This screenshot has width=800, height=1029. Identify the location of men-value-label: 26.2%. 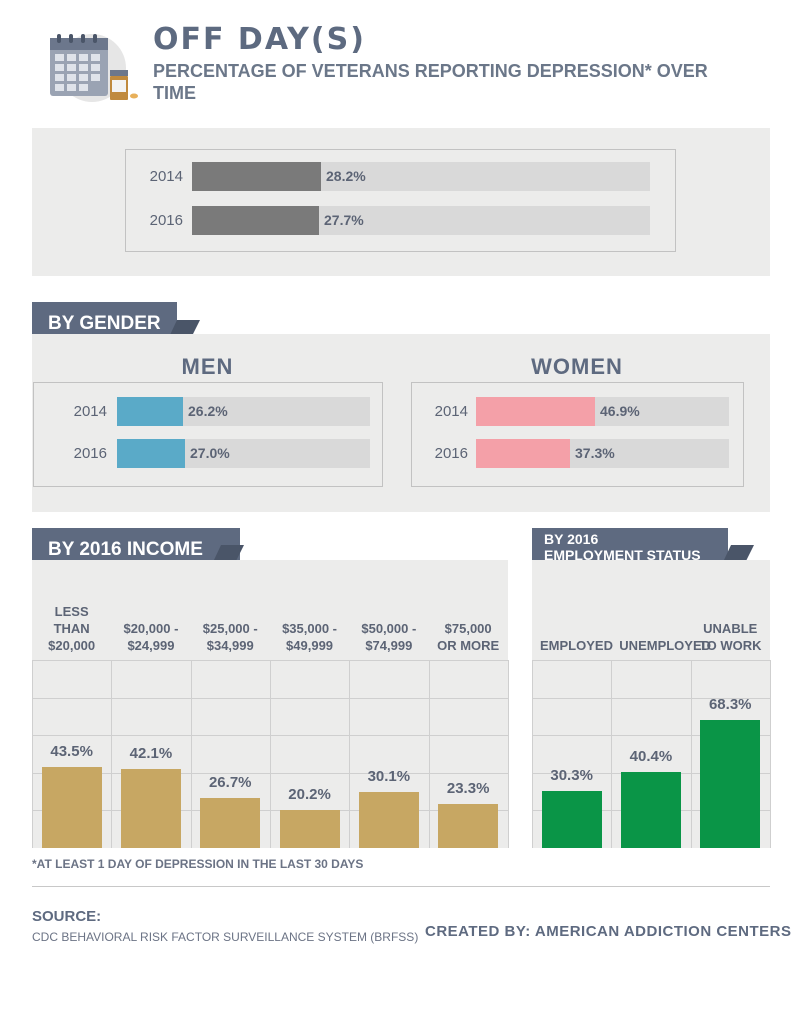
(208, 411).